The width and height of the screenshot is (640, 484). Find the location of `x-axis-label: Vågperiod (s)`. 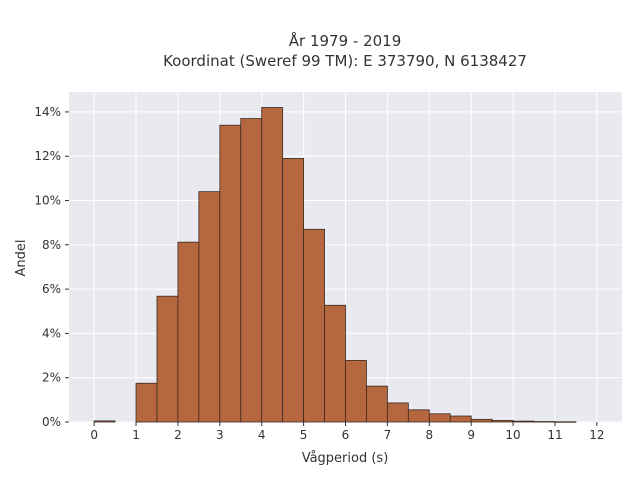

x-axis-label: Vågperiod (s) is located at coordinates (345, 458).